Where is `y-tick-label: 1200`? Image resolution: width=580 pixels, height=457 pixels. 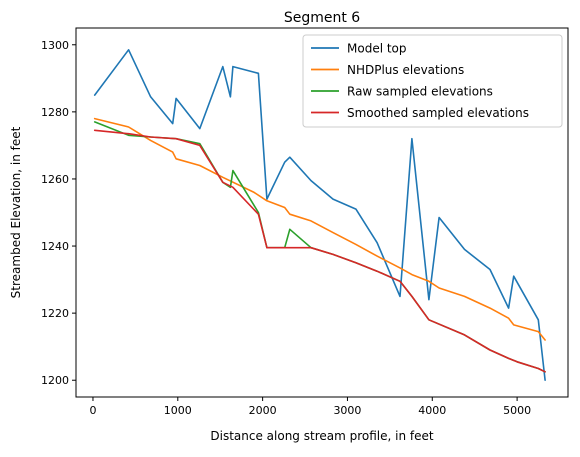 y-tick-label: 1200 is located at coordinates (55, 380).